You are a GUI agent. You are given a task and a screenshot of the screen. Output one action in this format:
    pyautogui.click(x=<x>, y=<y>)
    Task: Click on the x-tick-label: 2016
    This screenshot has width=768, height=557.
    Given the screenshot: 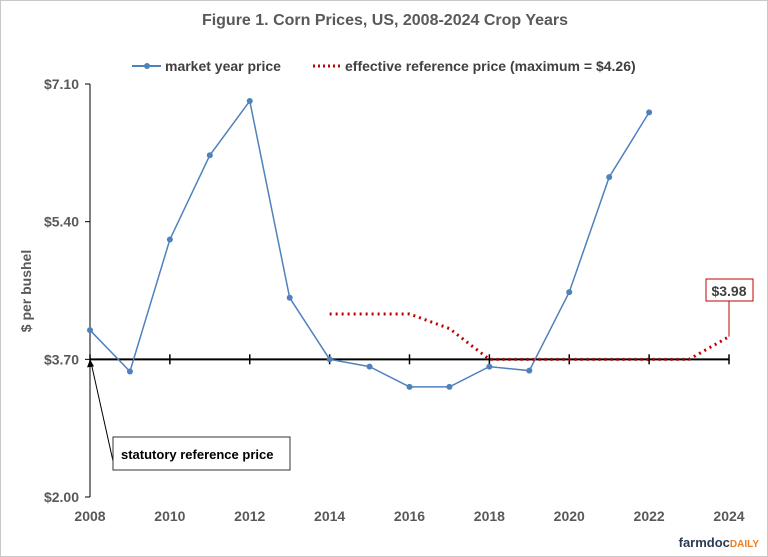 What is the action you would take?
    pyautogui.click(x=409, y=516)
    